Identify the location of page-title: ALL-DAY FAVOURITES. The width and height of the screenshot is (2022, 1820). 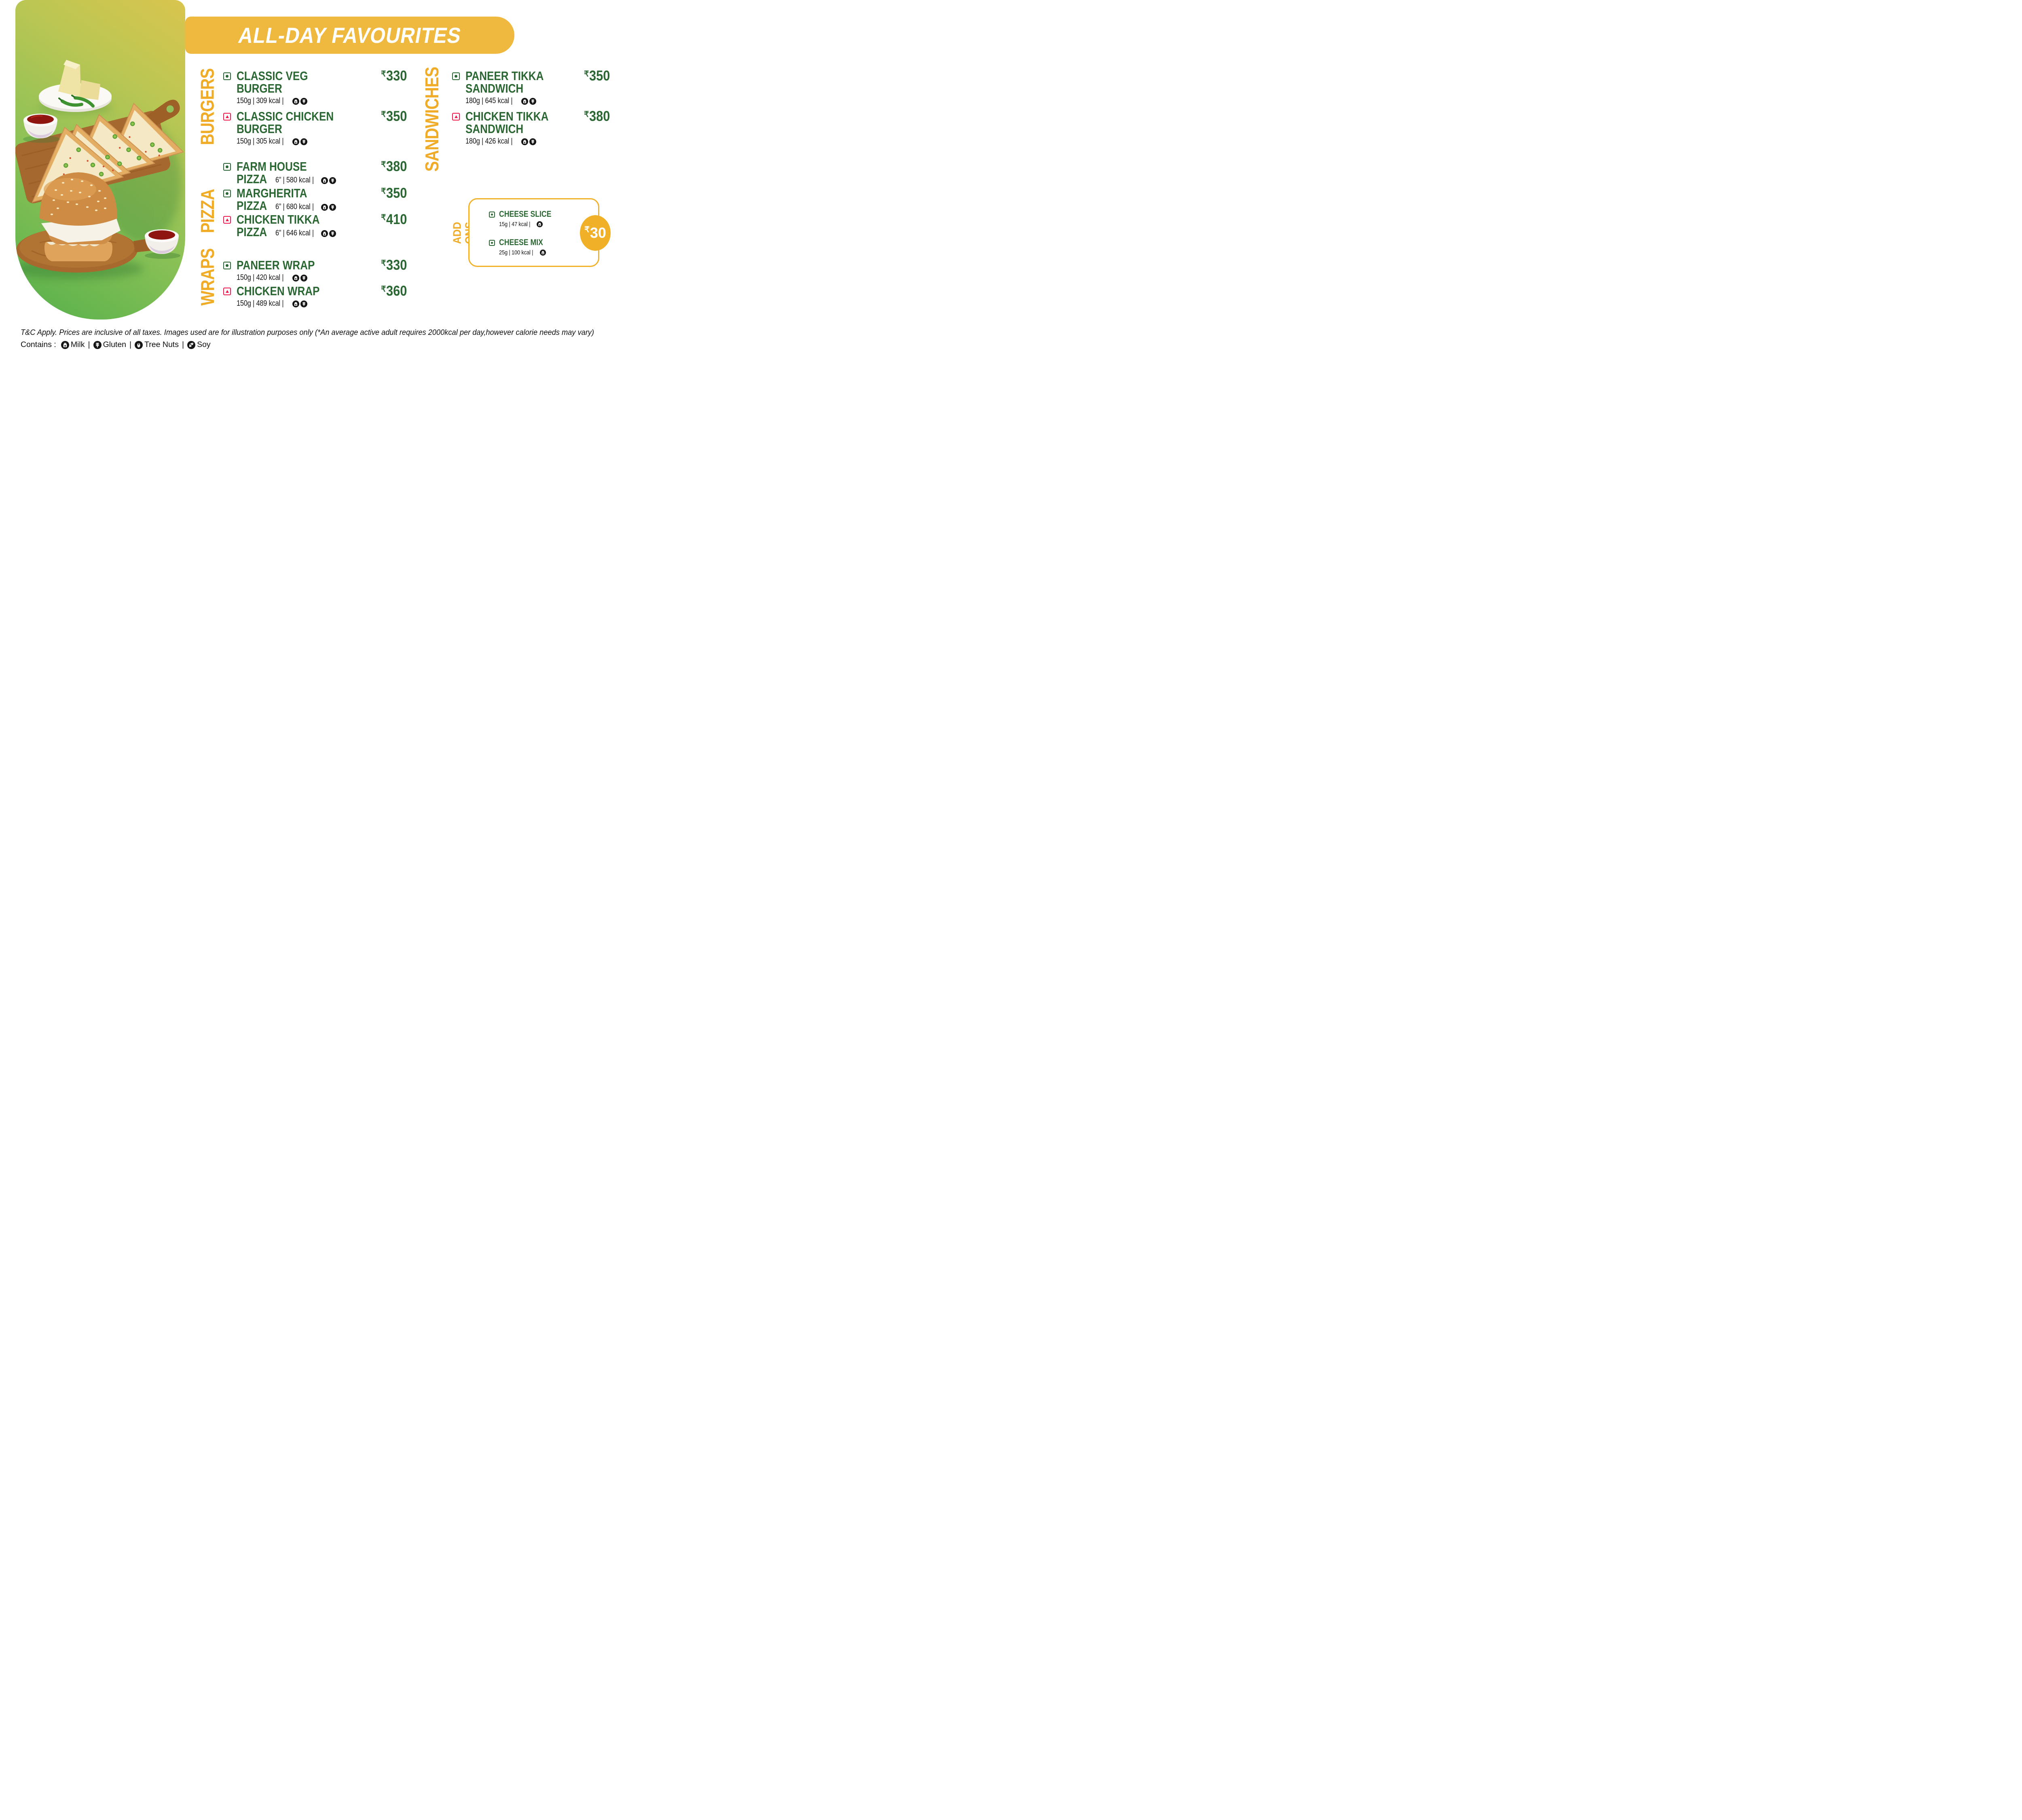
(349, 35).